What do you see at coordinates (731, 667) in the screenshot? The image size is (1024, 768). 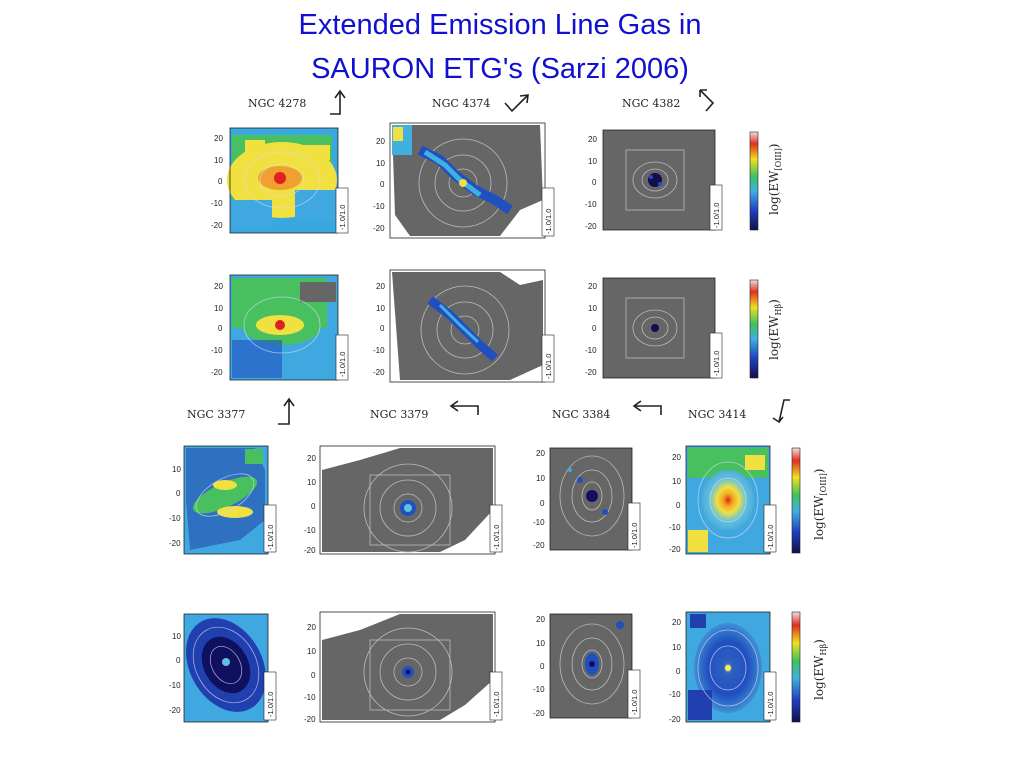 I see `map-panel-ngc3414-hbeta: -1.0/1.0` at bounding box center [731, 667].